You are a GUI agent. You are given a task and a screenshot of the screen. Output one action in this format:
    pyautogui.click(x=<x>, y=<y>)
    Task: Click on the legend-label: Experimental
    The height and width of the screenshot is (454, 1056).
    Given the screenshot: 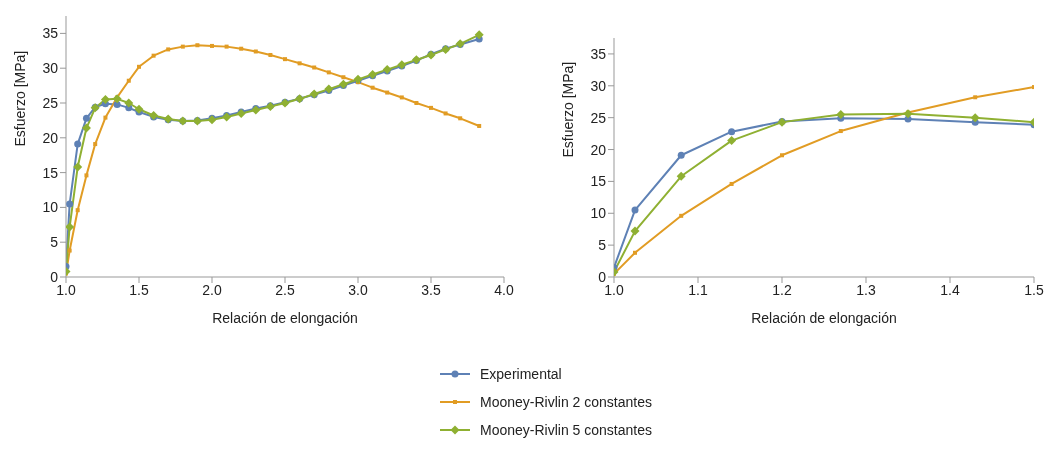 What is the action you would take?
    pyautogui.click(x=521, y=374)
    